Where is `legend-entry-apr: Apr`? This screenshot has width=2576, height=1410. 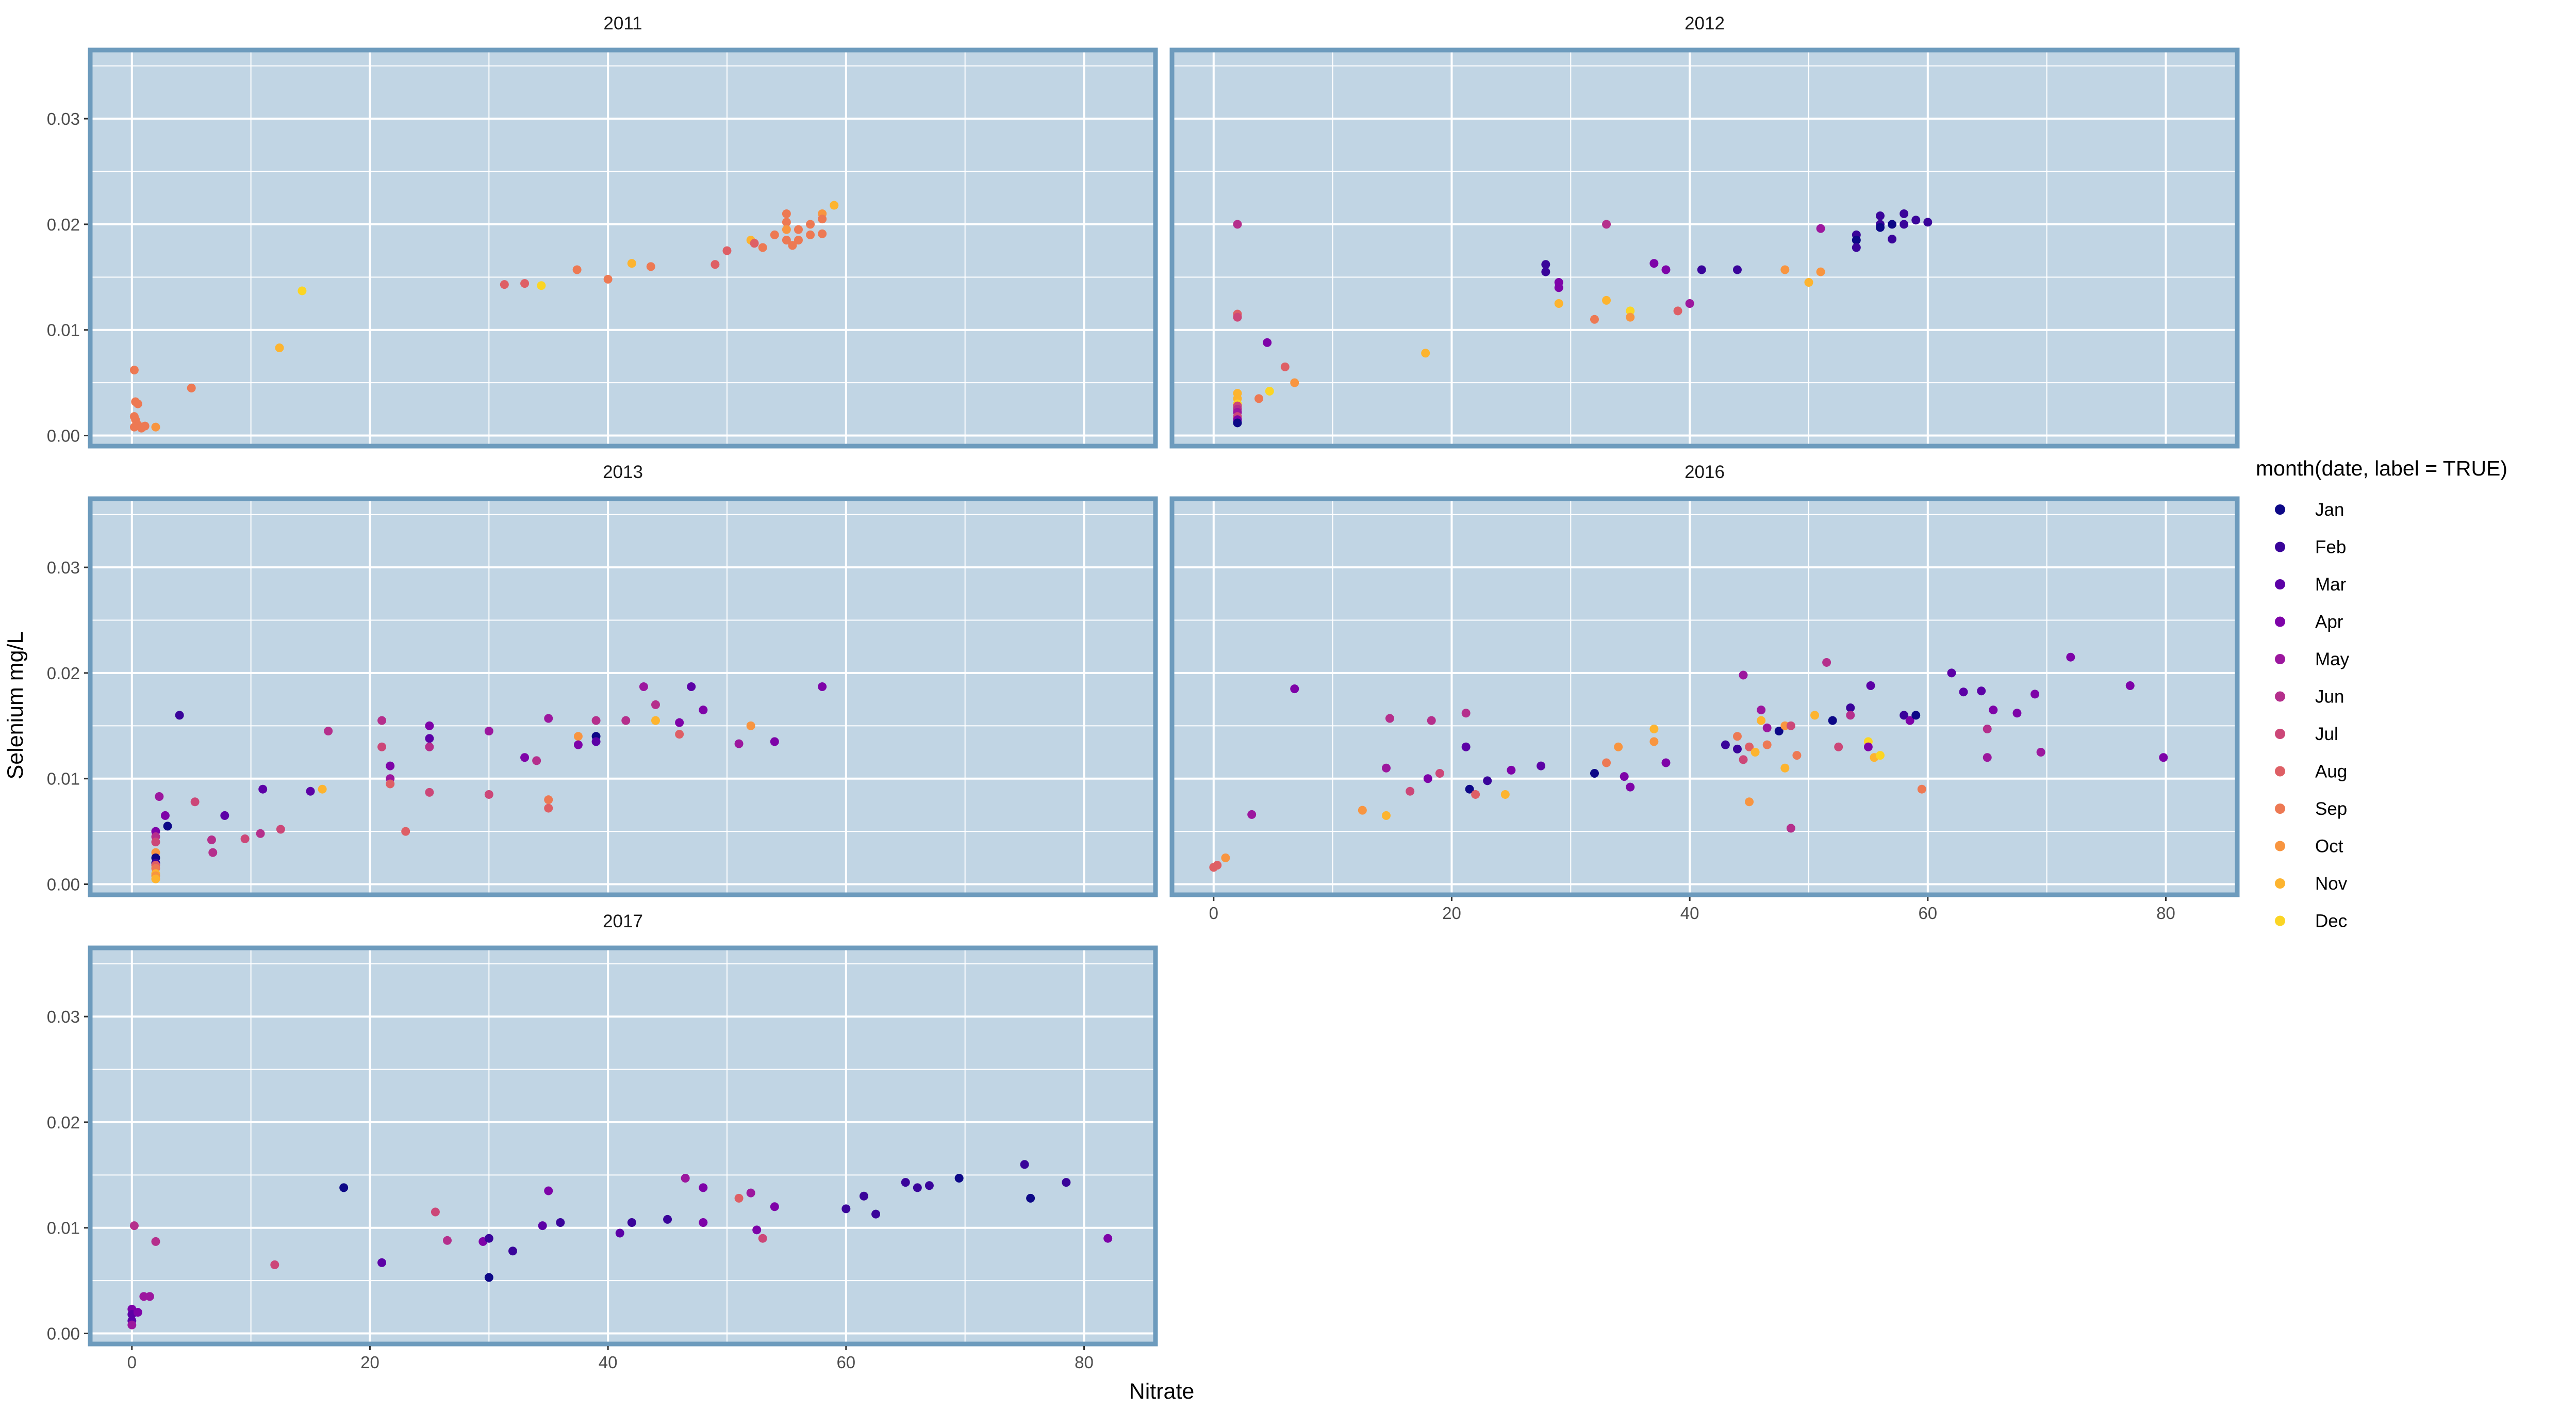 legend-entry-apr: Apr is located at coordinates (2309, 622).